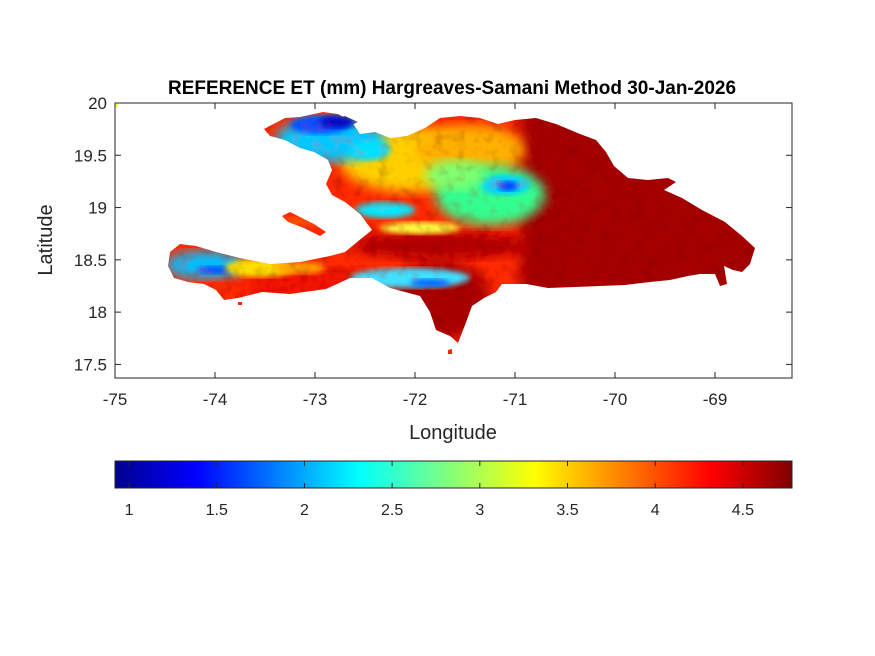  Describe the element at coordinates (90, 260) in the screenshot. I see `y-tick-label: 18.5` at that location.